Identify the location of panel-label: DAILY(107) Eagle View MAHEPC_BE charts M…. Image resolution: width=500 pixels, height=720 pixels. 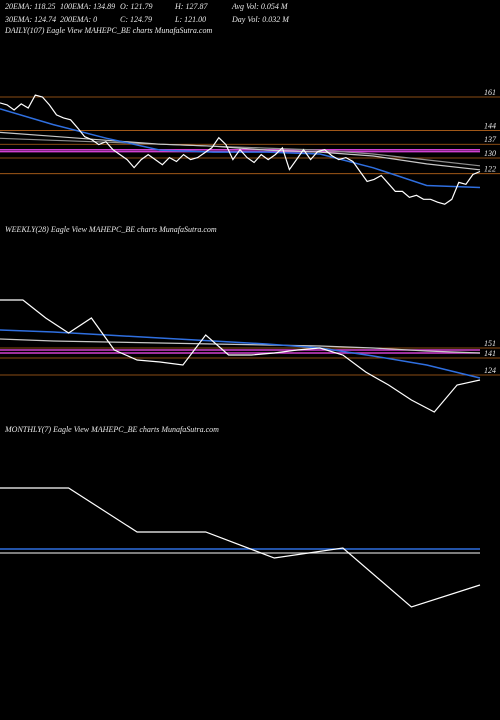
(108, 30).